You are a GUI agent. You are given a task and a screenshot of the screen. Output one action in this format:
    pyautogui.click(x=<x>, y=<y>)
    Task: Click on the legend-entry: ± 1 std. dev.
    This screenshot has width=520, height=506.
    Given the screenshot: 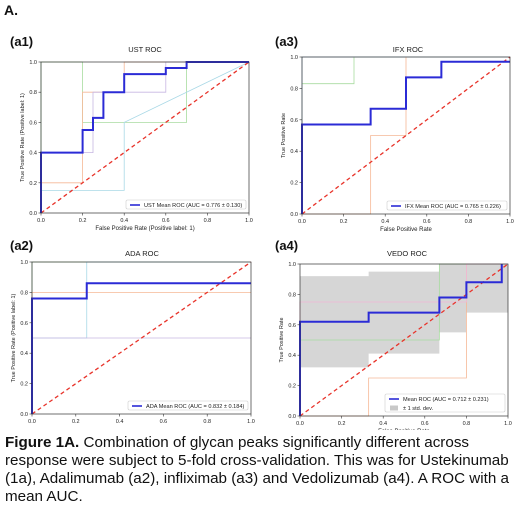 What is the action you would take?
    pyautogui.click(x=418, y=409)
    